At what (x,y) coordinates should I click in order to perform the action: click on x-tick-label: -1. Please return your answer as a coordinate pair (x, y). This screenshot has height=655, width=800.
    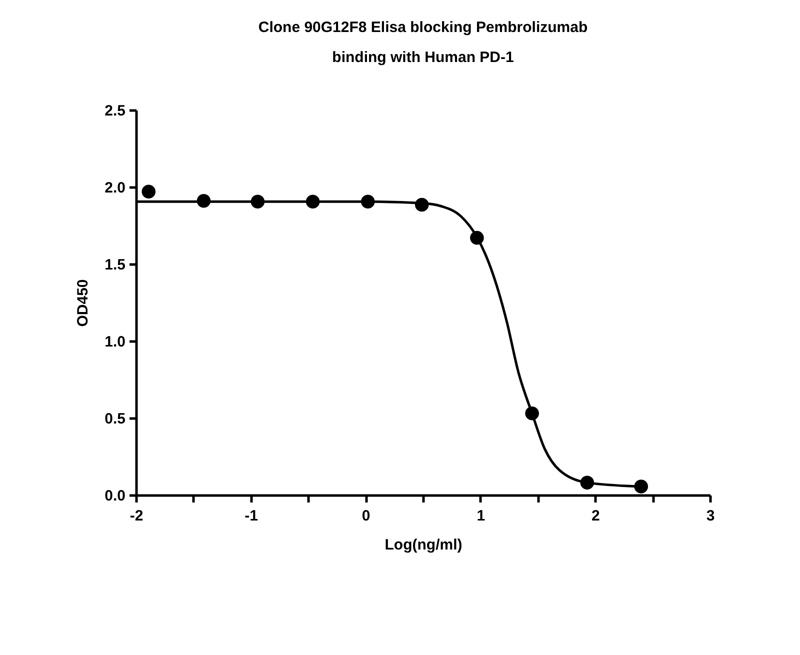
    Looking at the image, I should click on (251, 516).